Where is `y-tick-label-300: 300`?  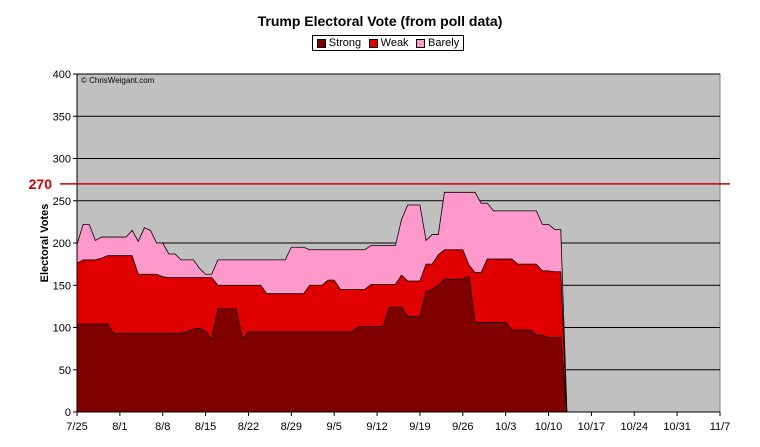
y-tick-label-300: 300 is located at coordinates (62, 160).